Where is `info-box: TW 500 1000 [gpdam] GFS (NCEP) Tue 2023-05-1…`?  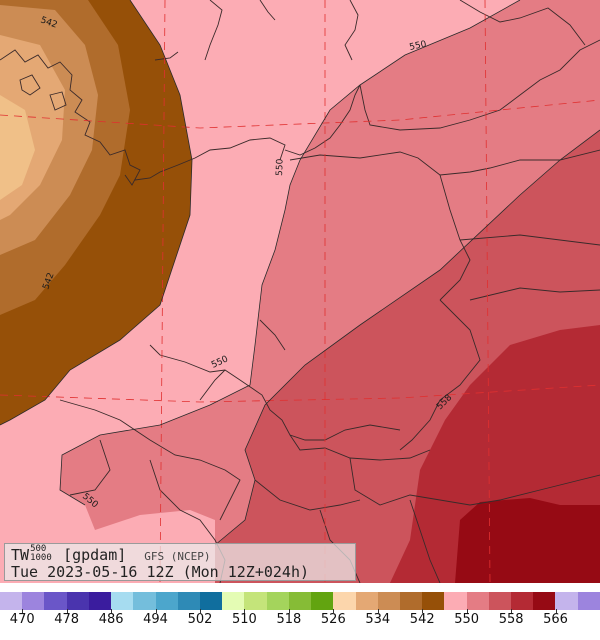 info-box: TW 500 1000 [gpdam] GFS (NCEP) Tue 2023-05-1… is located at coordinates (180, 562).